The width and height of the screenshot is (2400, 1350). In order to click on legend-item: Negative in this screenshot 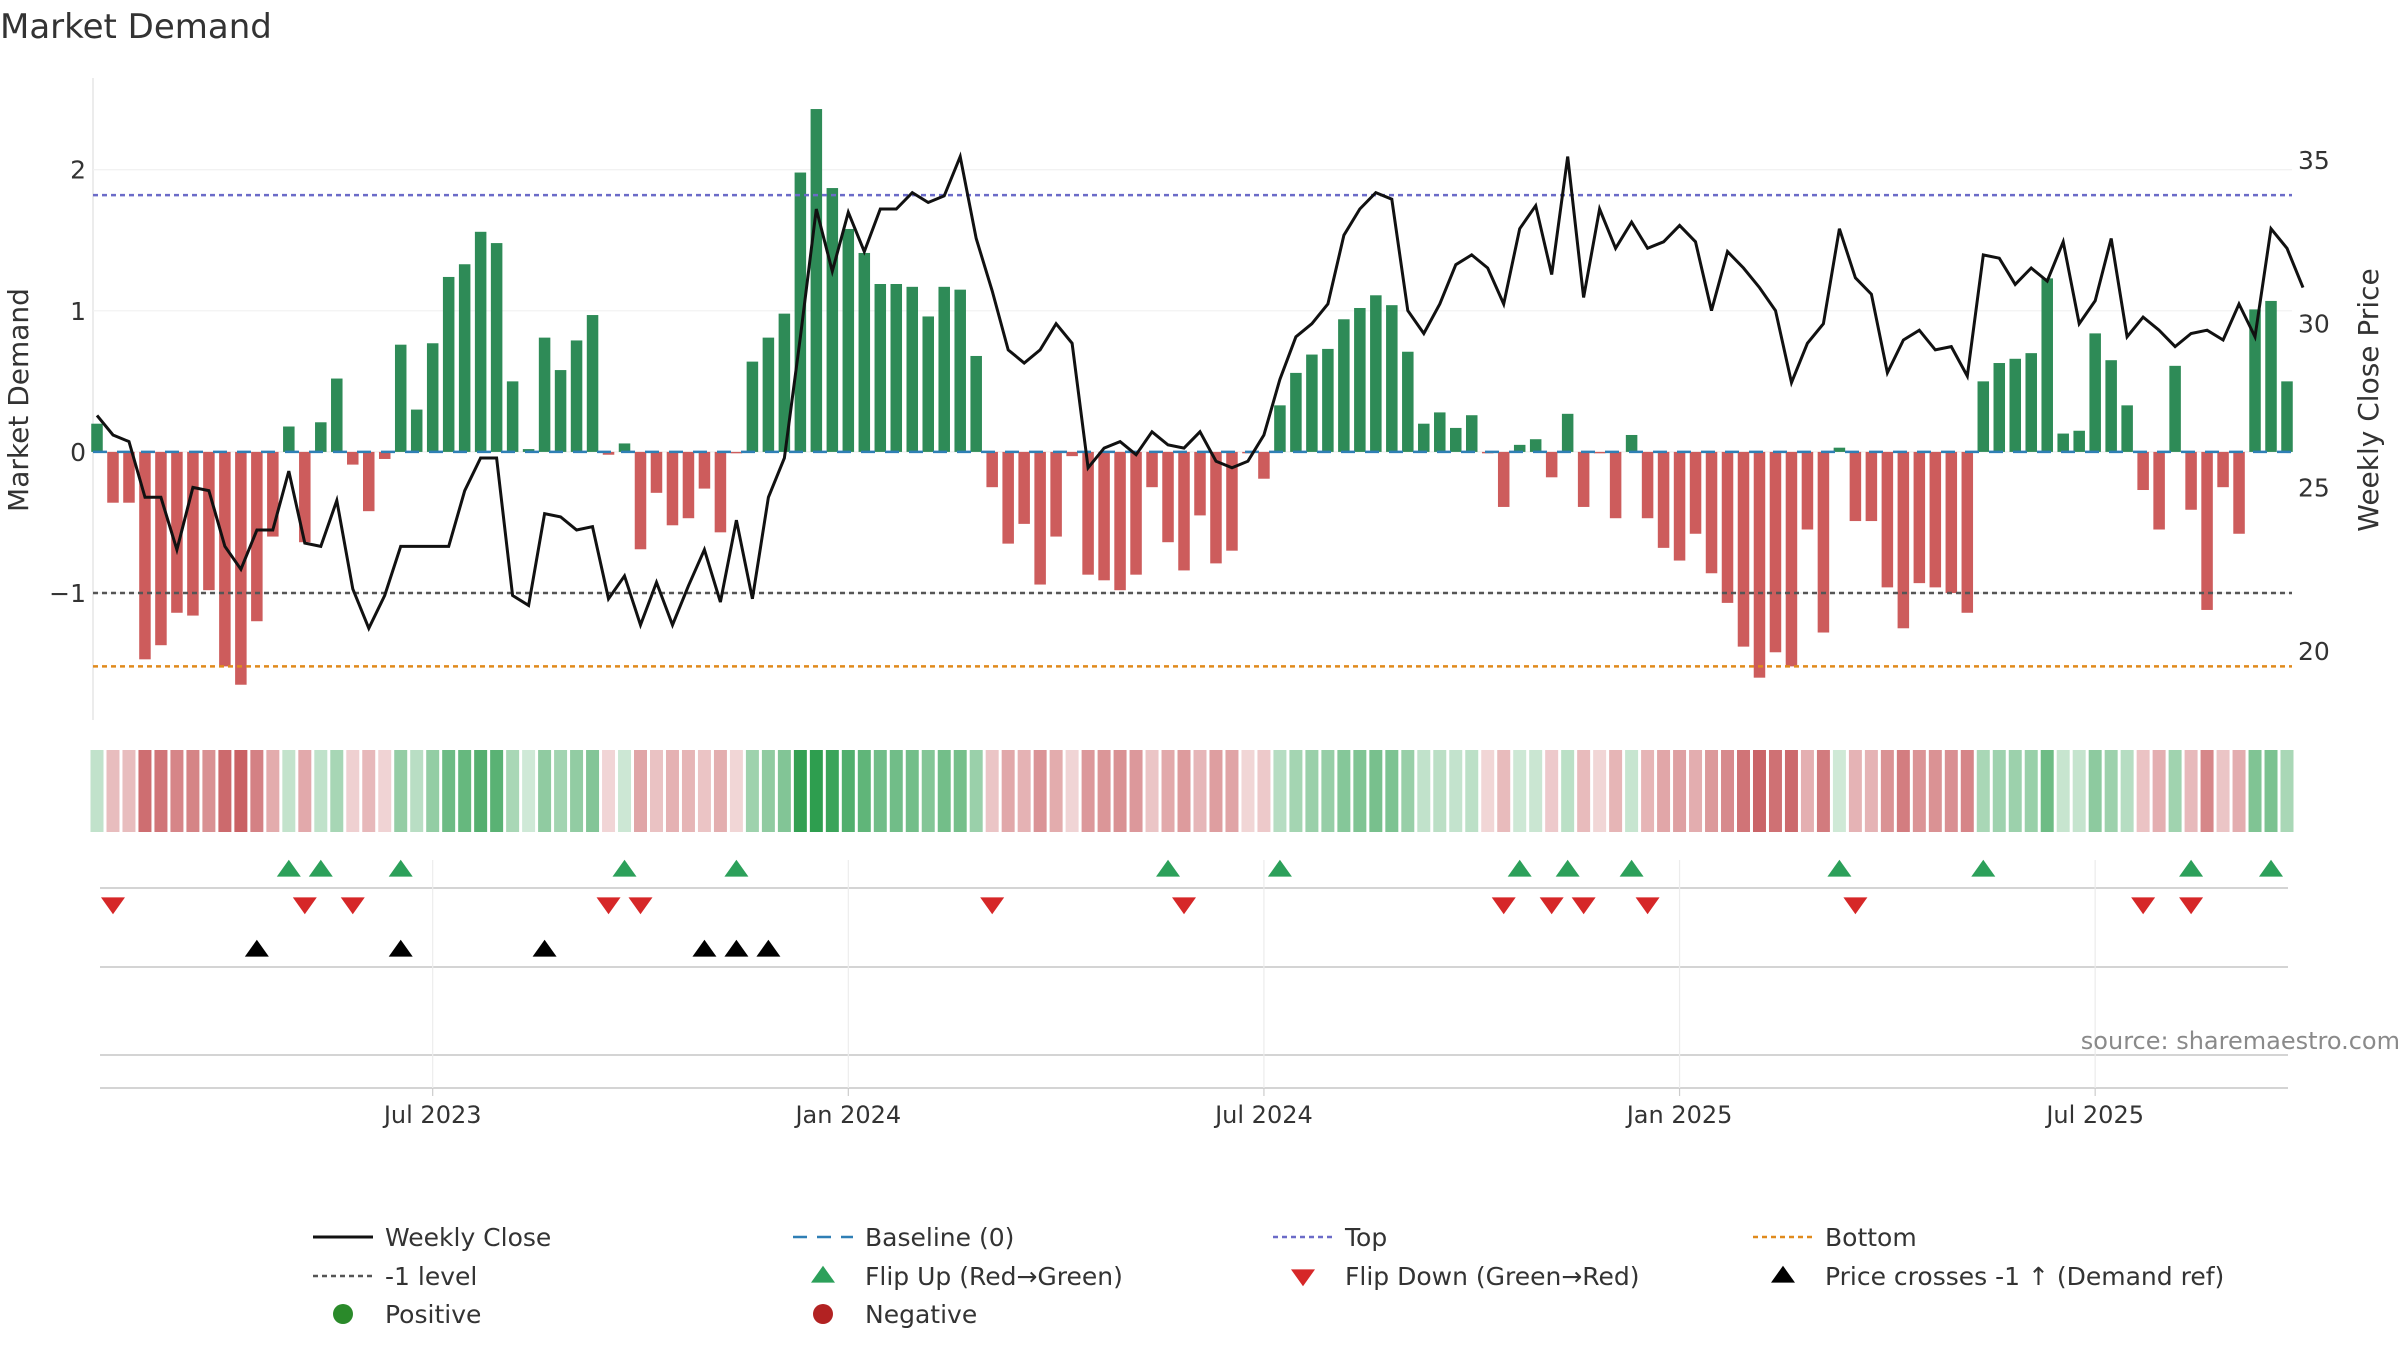, I will do `click(895, 1314)`.